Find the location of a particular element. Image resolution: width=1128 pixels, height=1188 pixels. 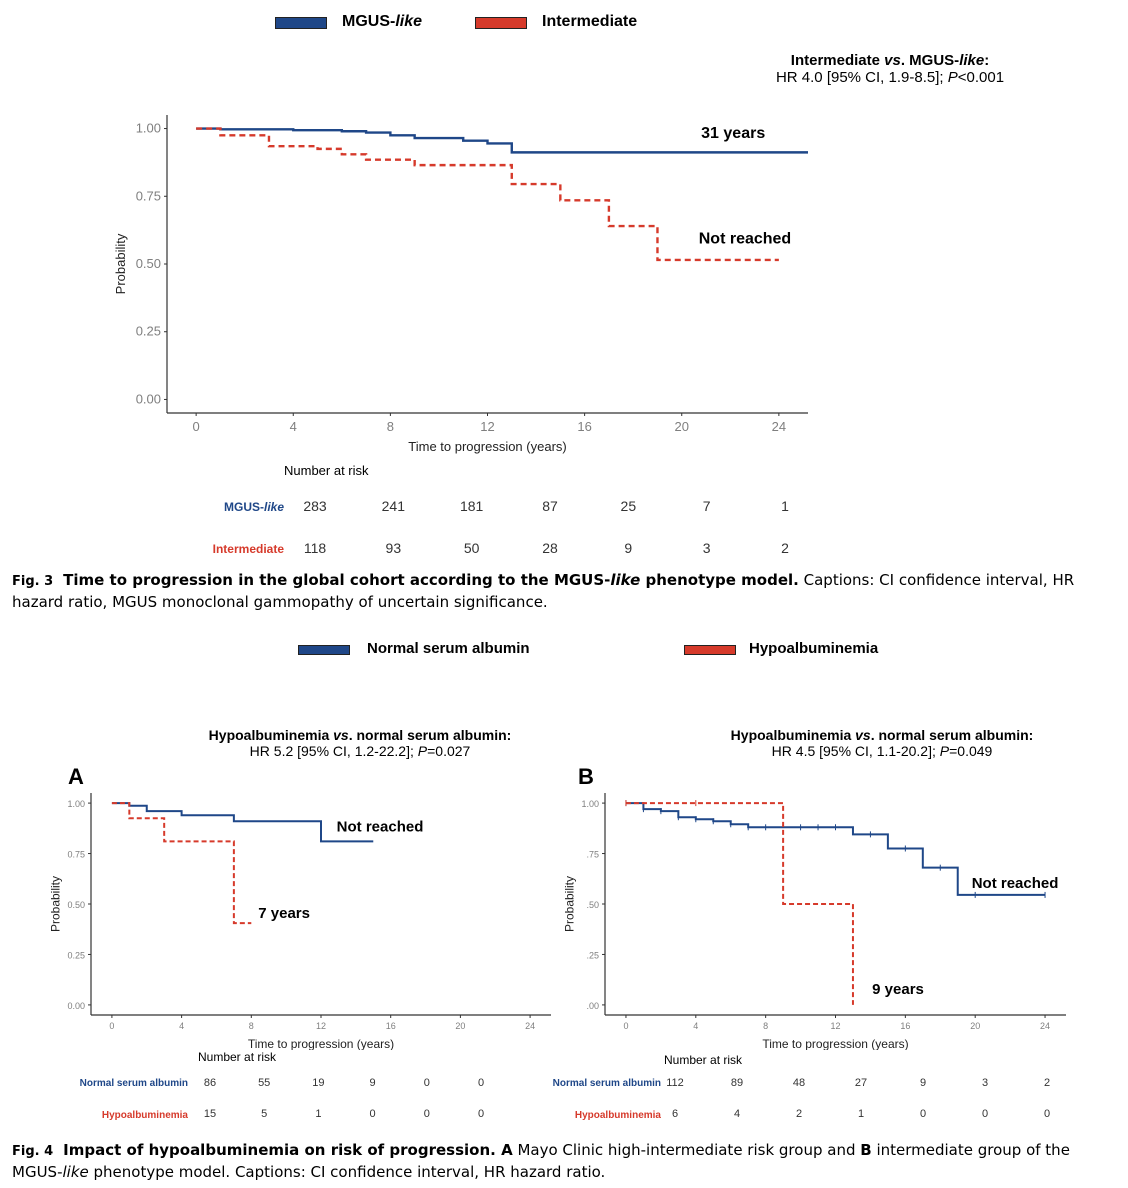

y-tick-label: .50 is located at coordinates (592, 905).